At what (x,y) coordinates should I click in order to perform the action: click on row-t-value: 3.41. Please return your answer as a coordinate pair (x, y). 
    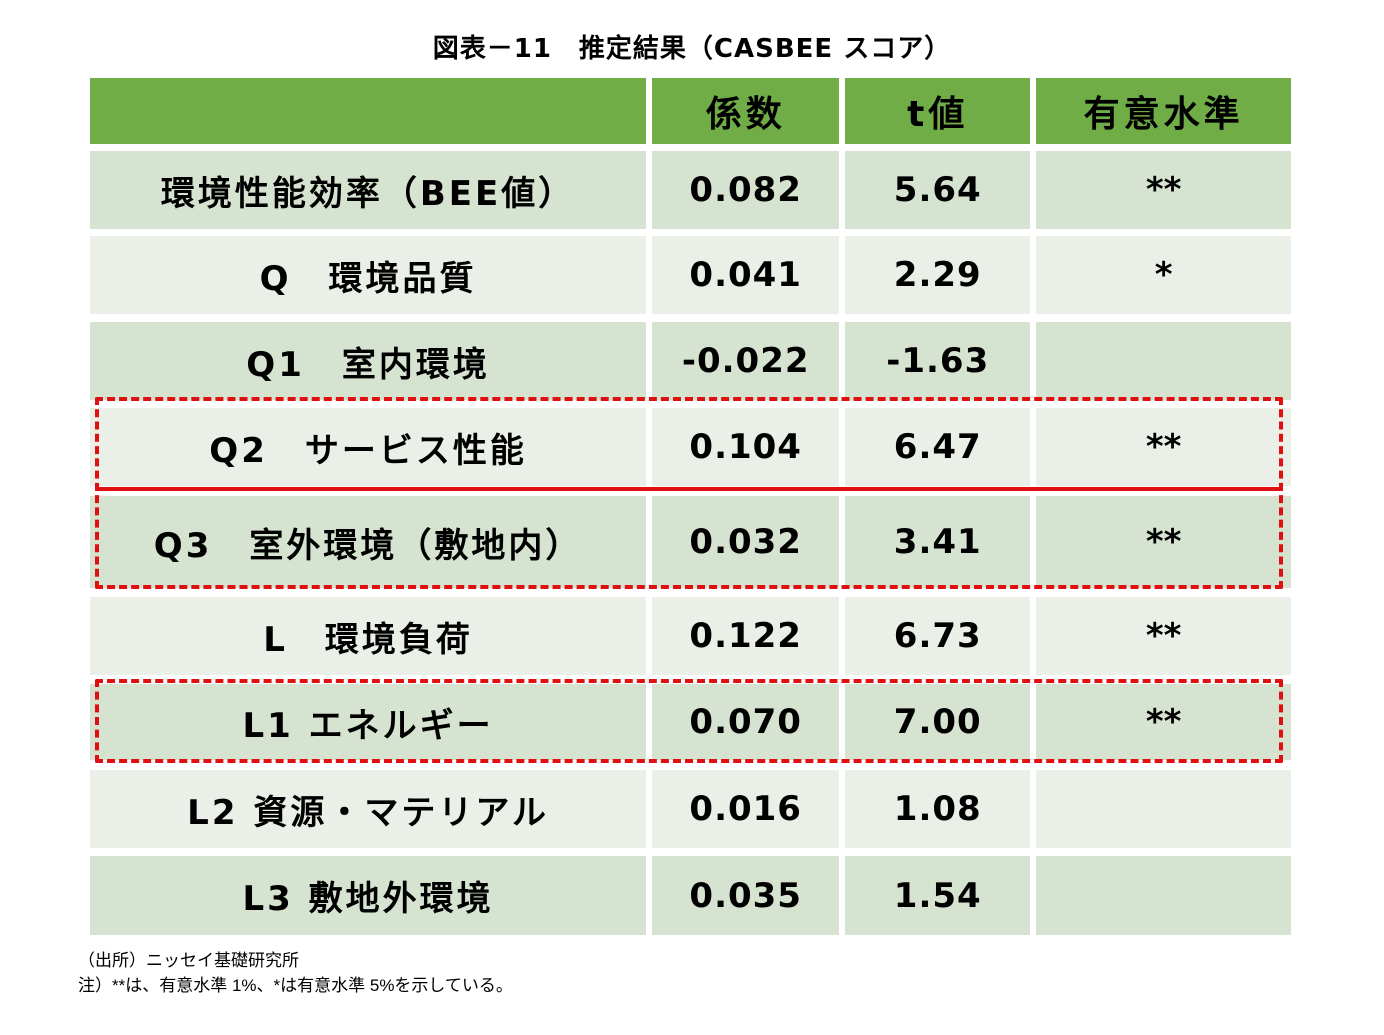
    Looking at the image, I should click on (938, 542).